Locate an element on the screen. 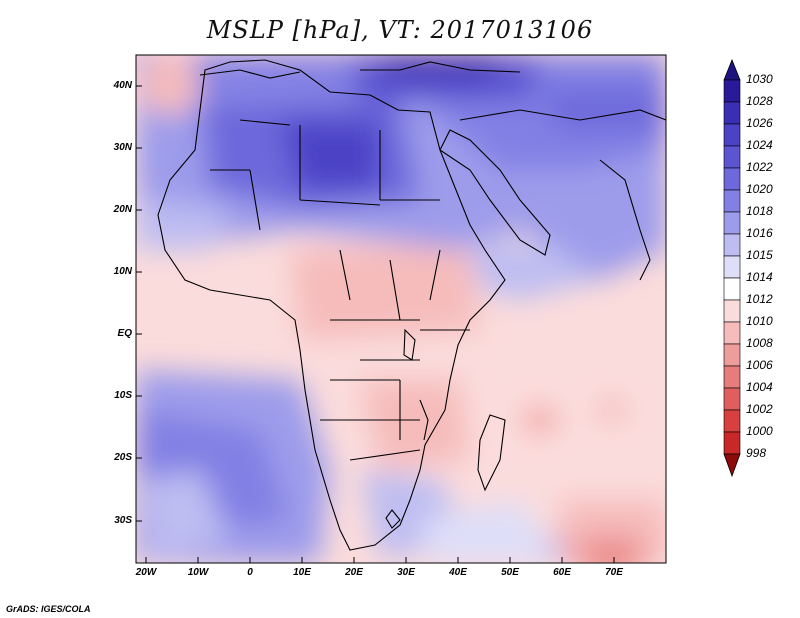 The width and height of the screenshot is (800, 618). colorbar-top-arrow is located at coordinates (732, 69).